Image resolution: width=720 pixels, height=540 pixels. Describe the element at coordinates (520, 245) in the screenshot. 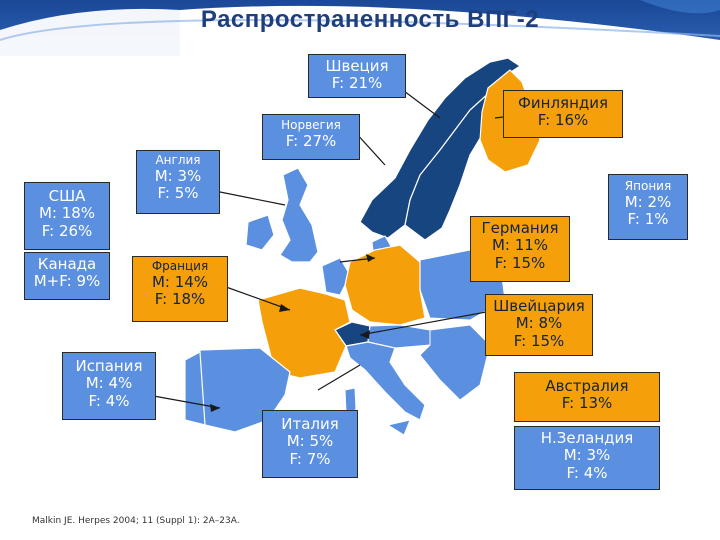

I see `germany-stat-m: M: 11%` at that location.